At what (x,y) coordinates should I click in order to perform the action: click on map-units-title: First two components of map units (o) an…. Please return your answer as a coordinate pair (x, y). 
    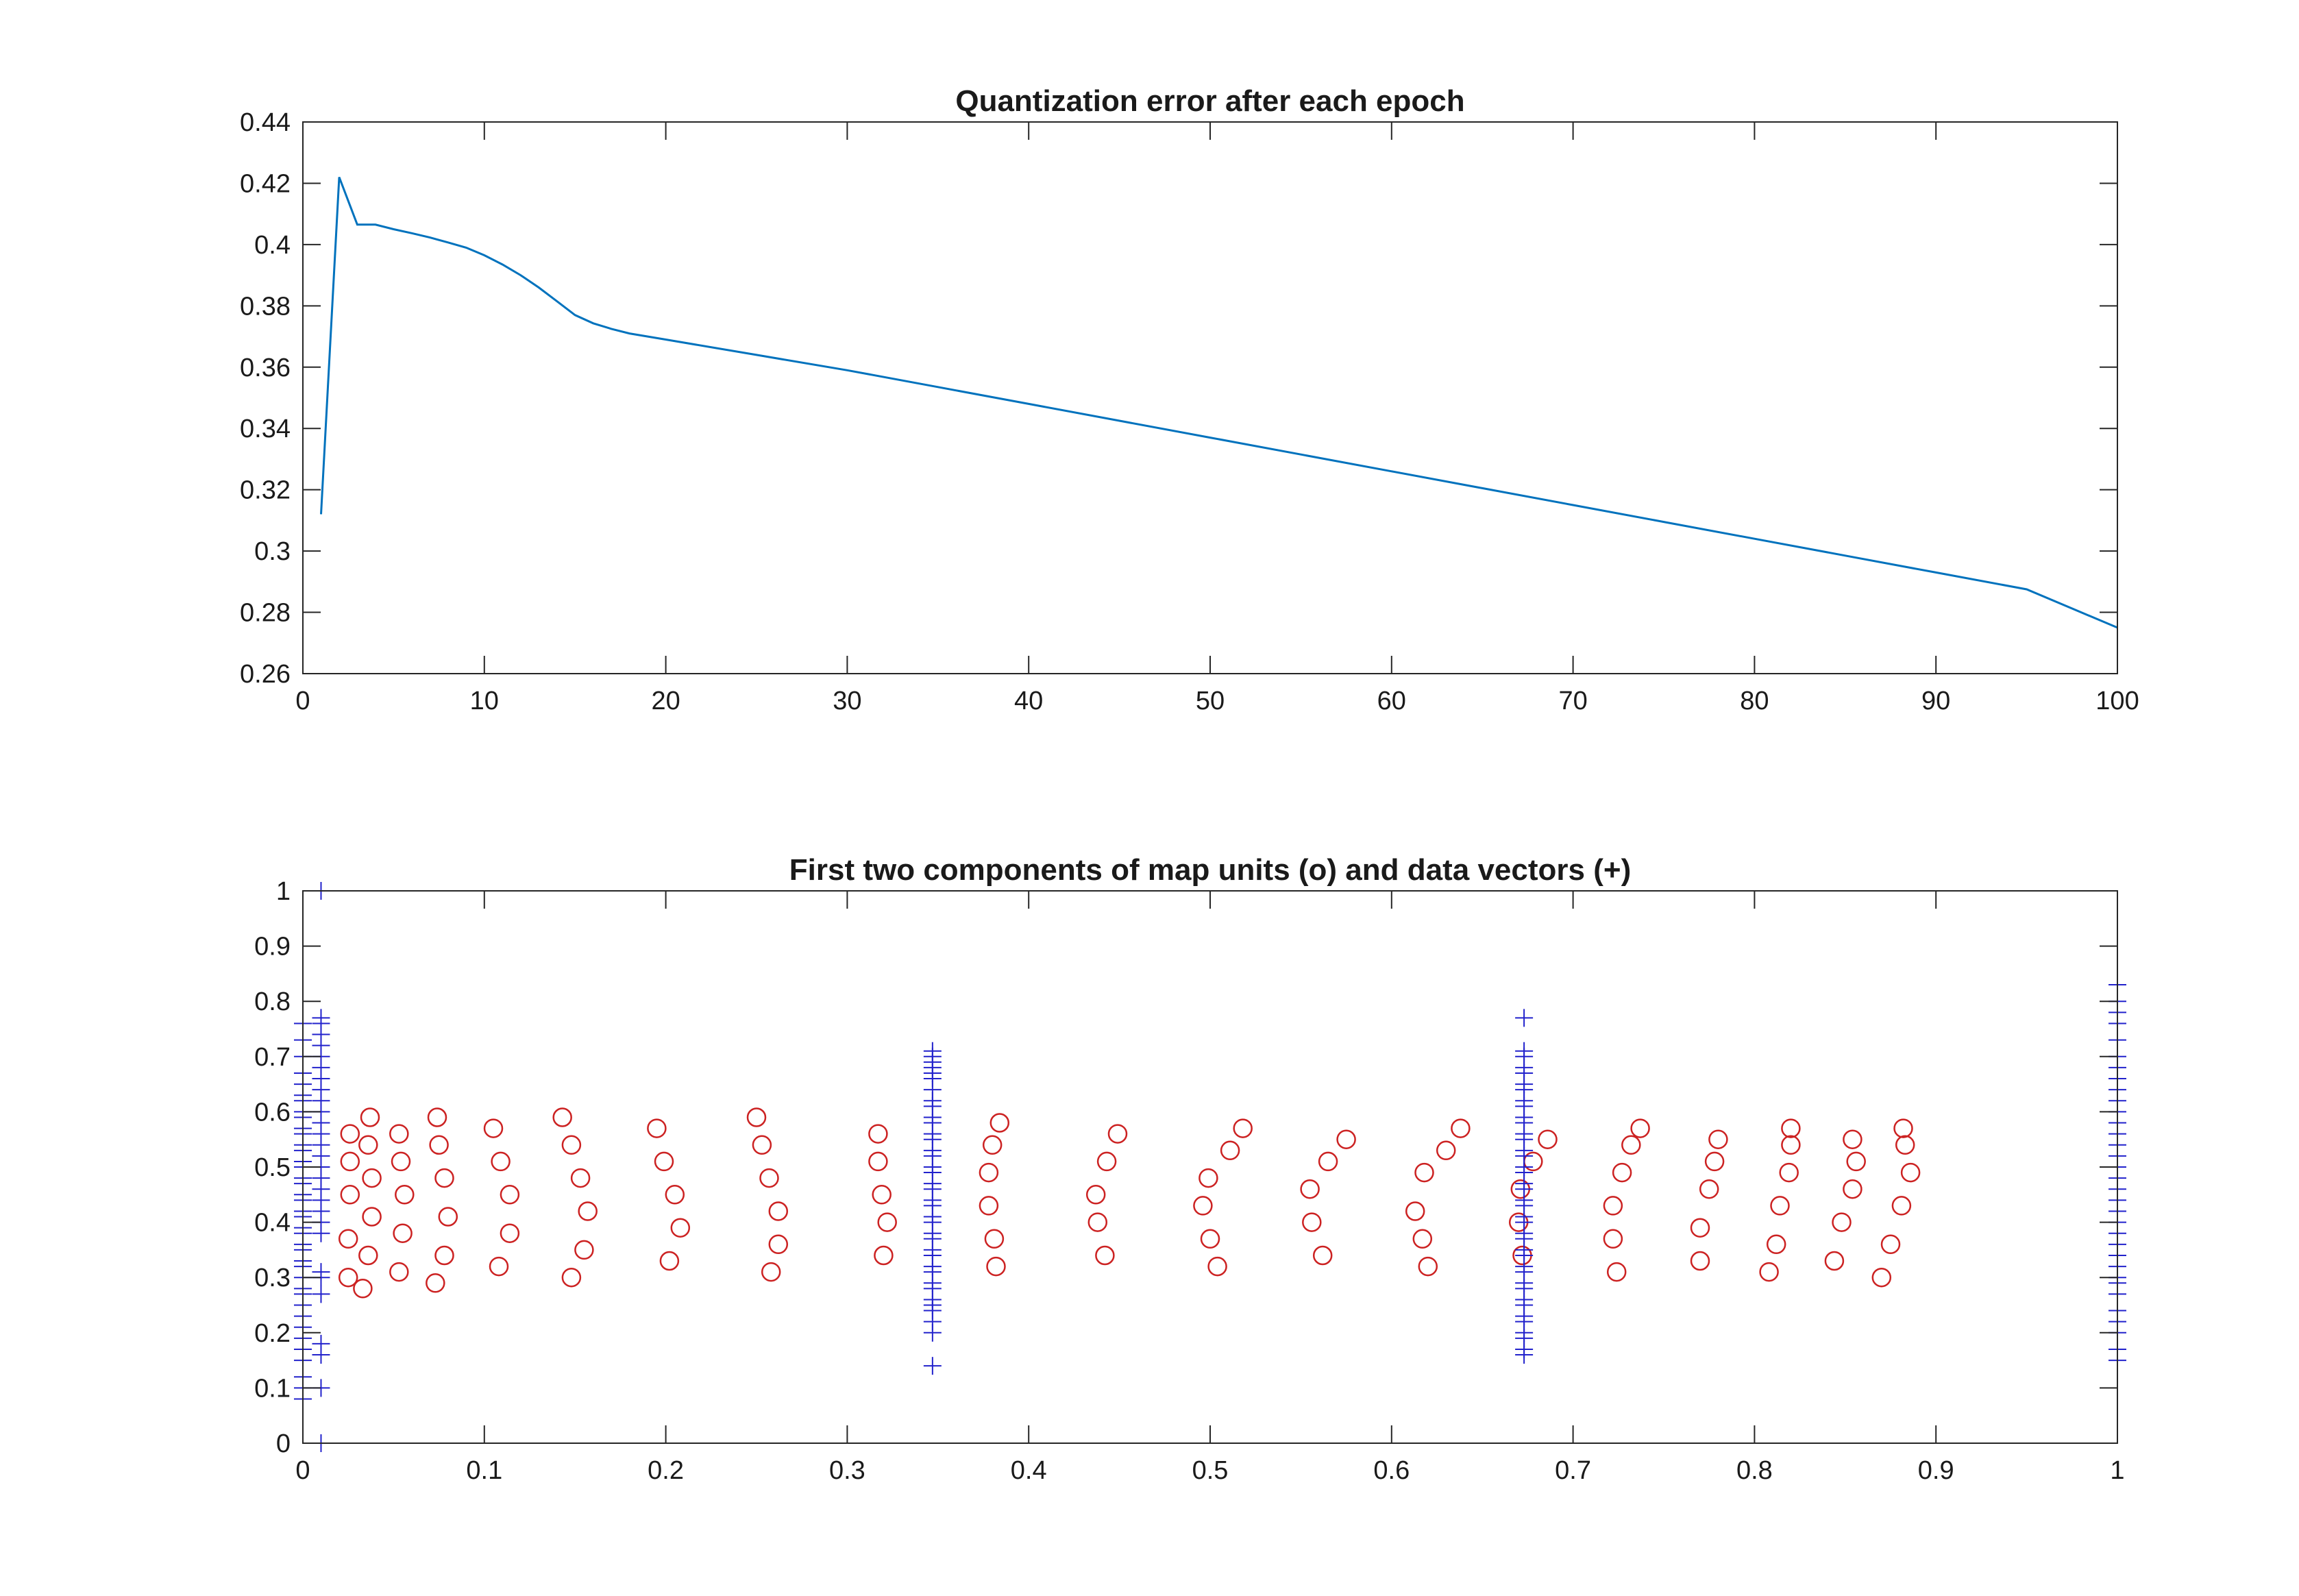
    Looking at the image, I should click on (1210, 870).